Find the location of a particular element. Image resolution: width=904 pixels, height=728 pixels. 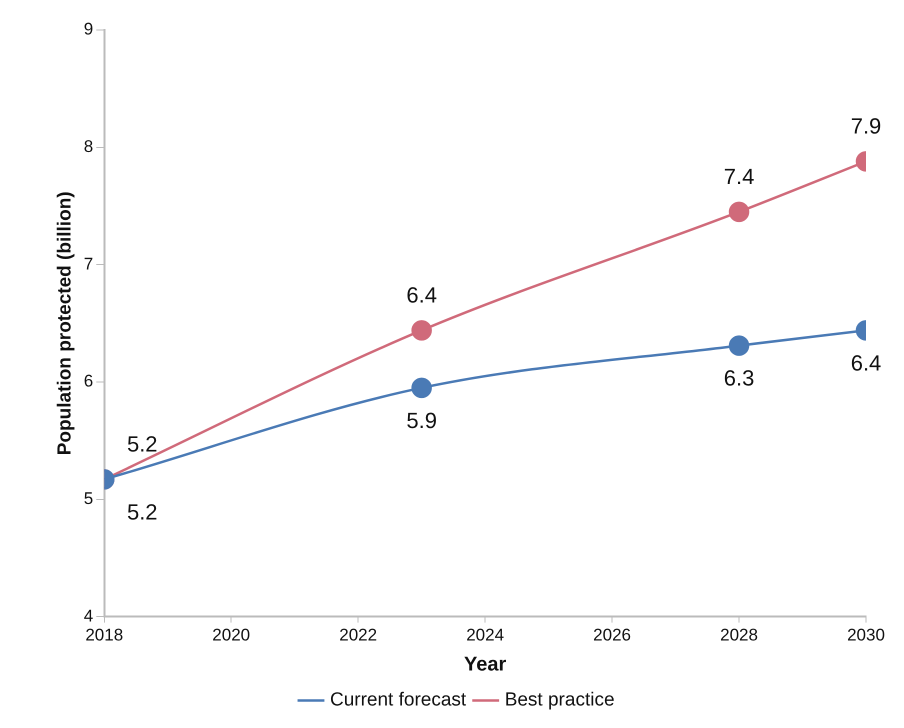

x-tick-label: 2028 is located at coordinates (739, 634).